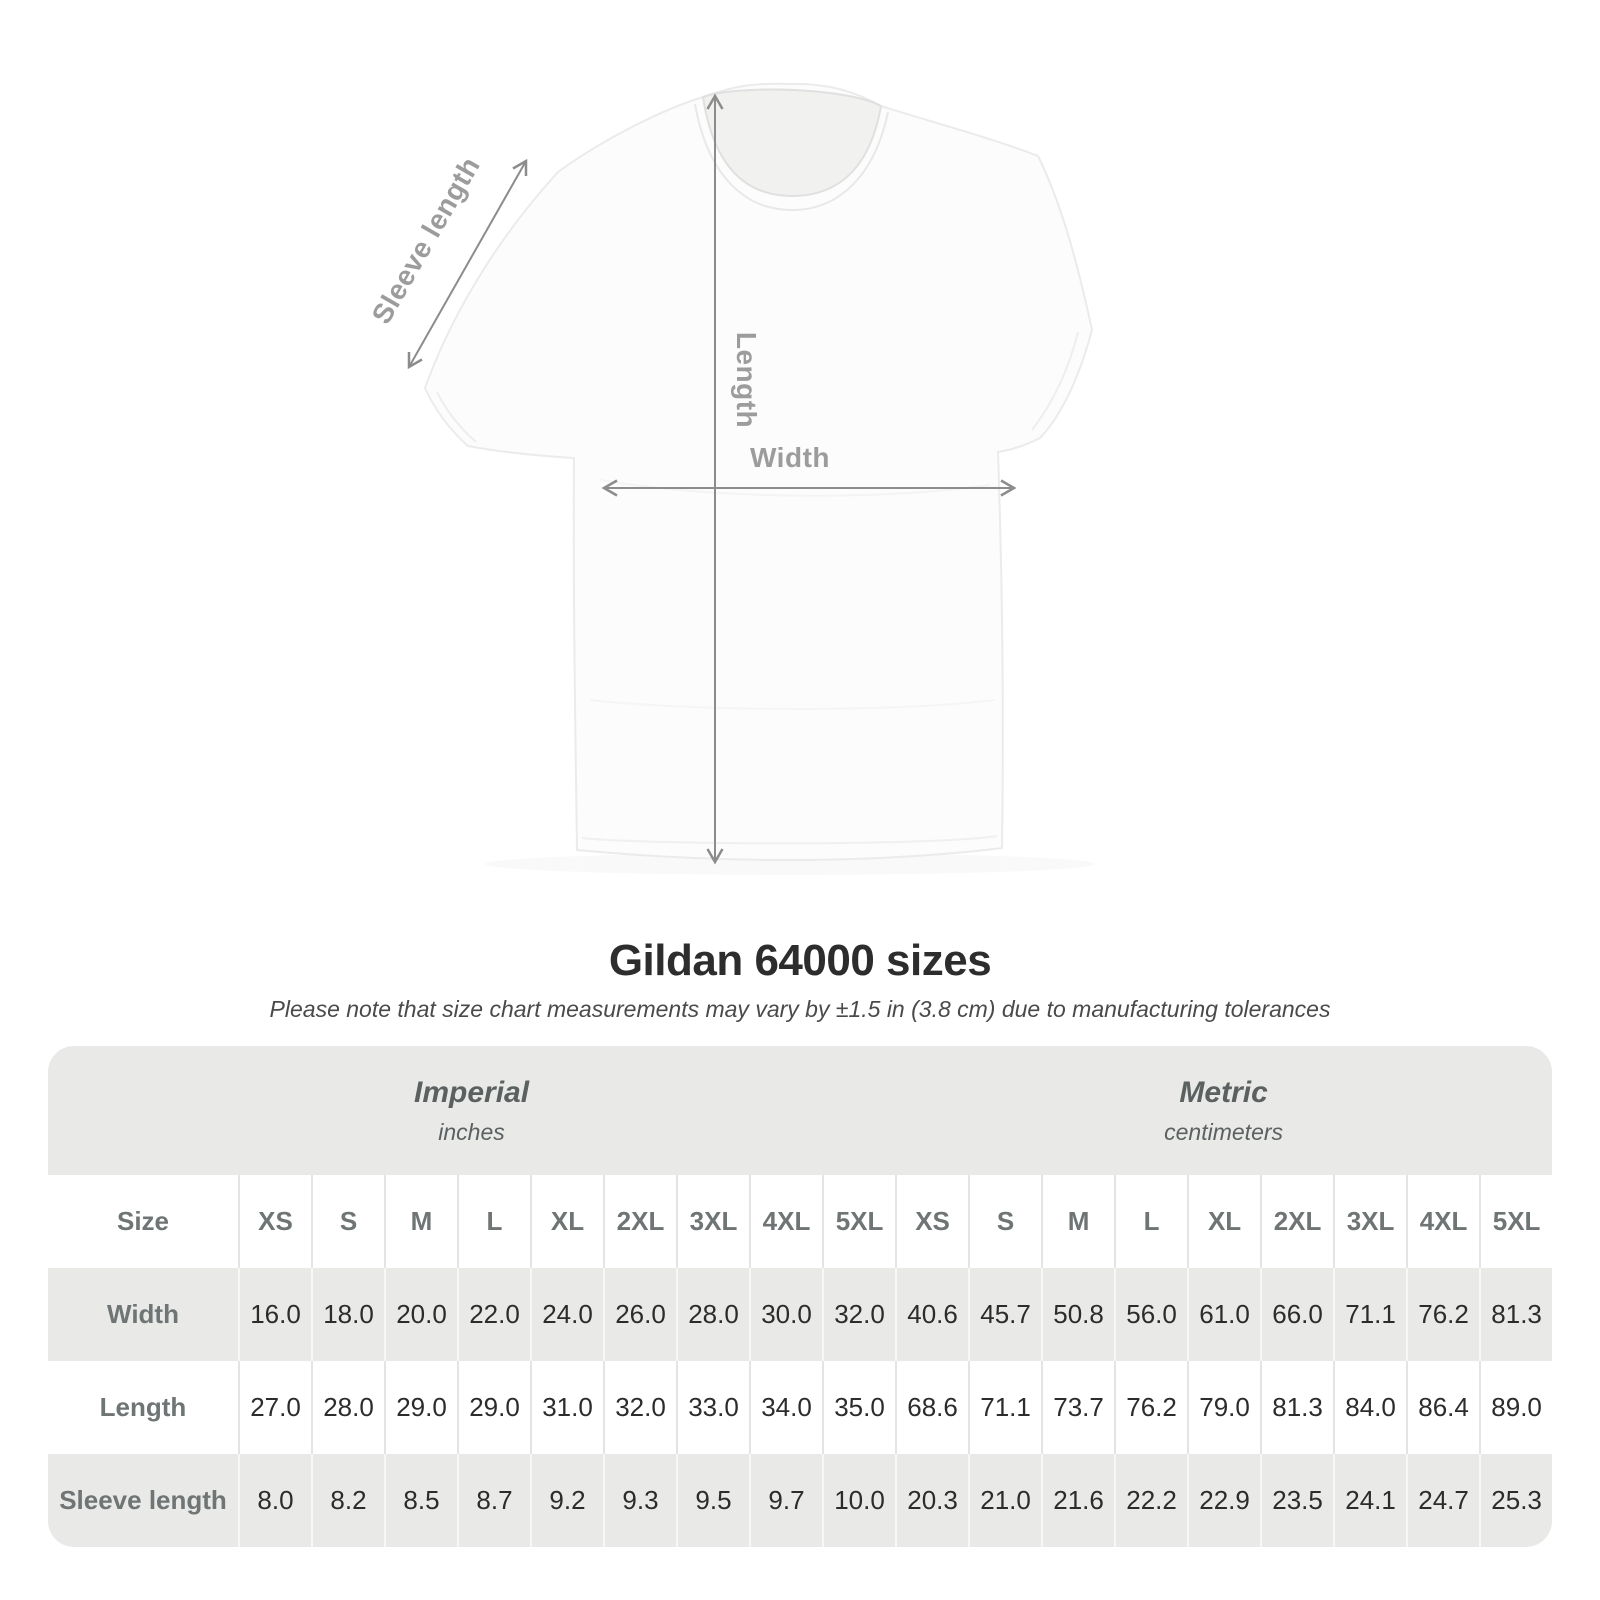  Describe the element at coordinates (347, 1500) in the screenshot. I see `value-cell: 8.2` at that location.